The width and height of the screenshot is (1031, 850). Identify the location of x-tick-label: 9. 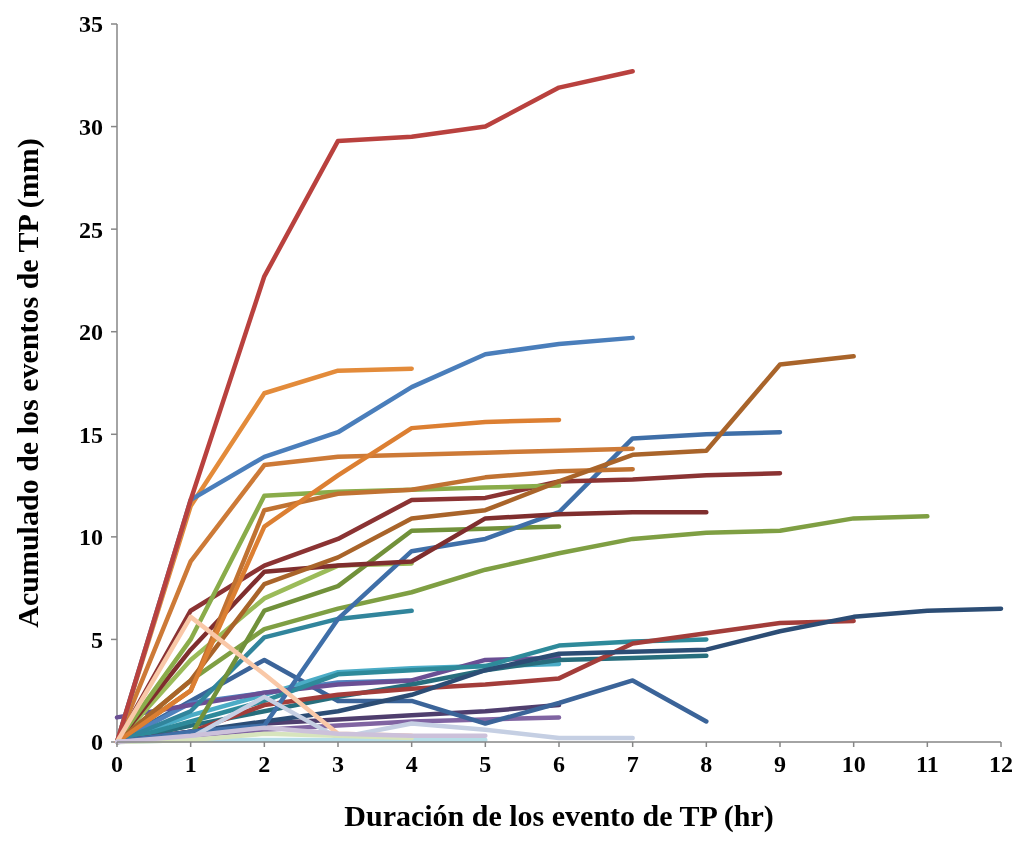
(780, 764).